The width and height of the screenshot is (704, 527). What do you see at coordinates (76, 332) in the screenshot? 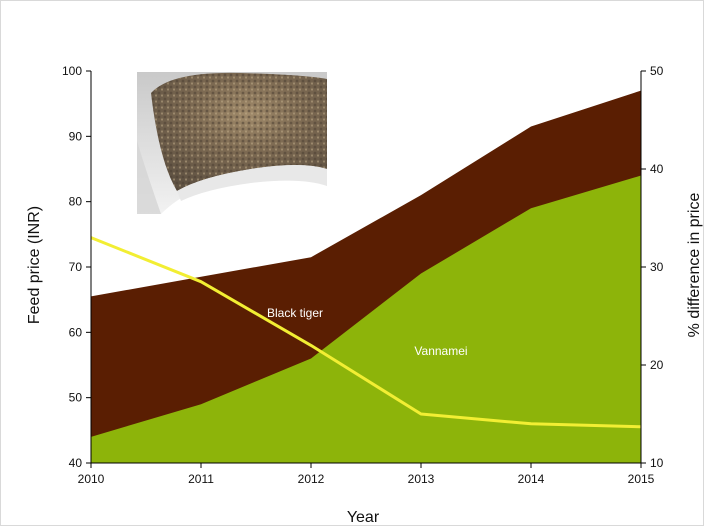
I see `y-tick-label: 60` at bounding box center [76, 332].